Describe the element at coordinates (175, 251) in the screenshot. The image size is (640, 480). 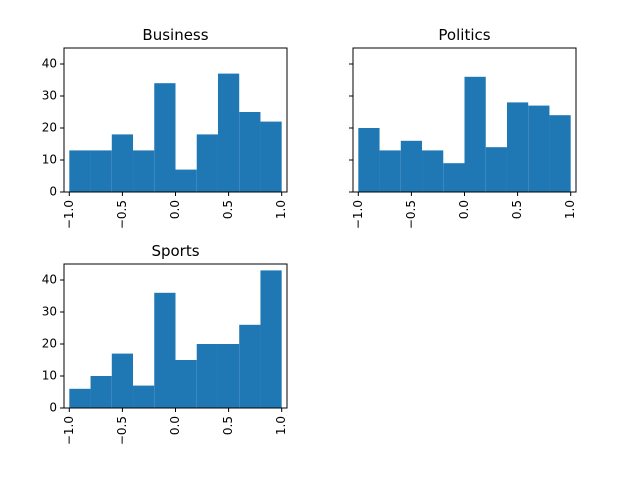
I see `chart-title: Sports` at that location.